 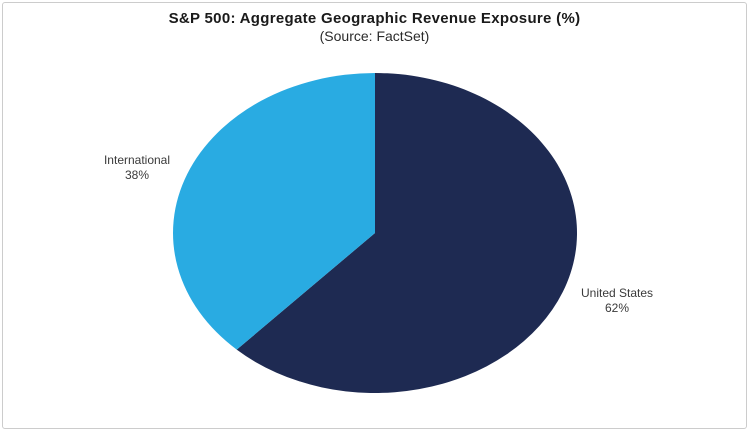 What do you see at coordinates (137, 175) in the screenshot?
I see `slice-label-international-value: 38%` at bounding box center [137, 175].